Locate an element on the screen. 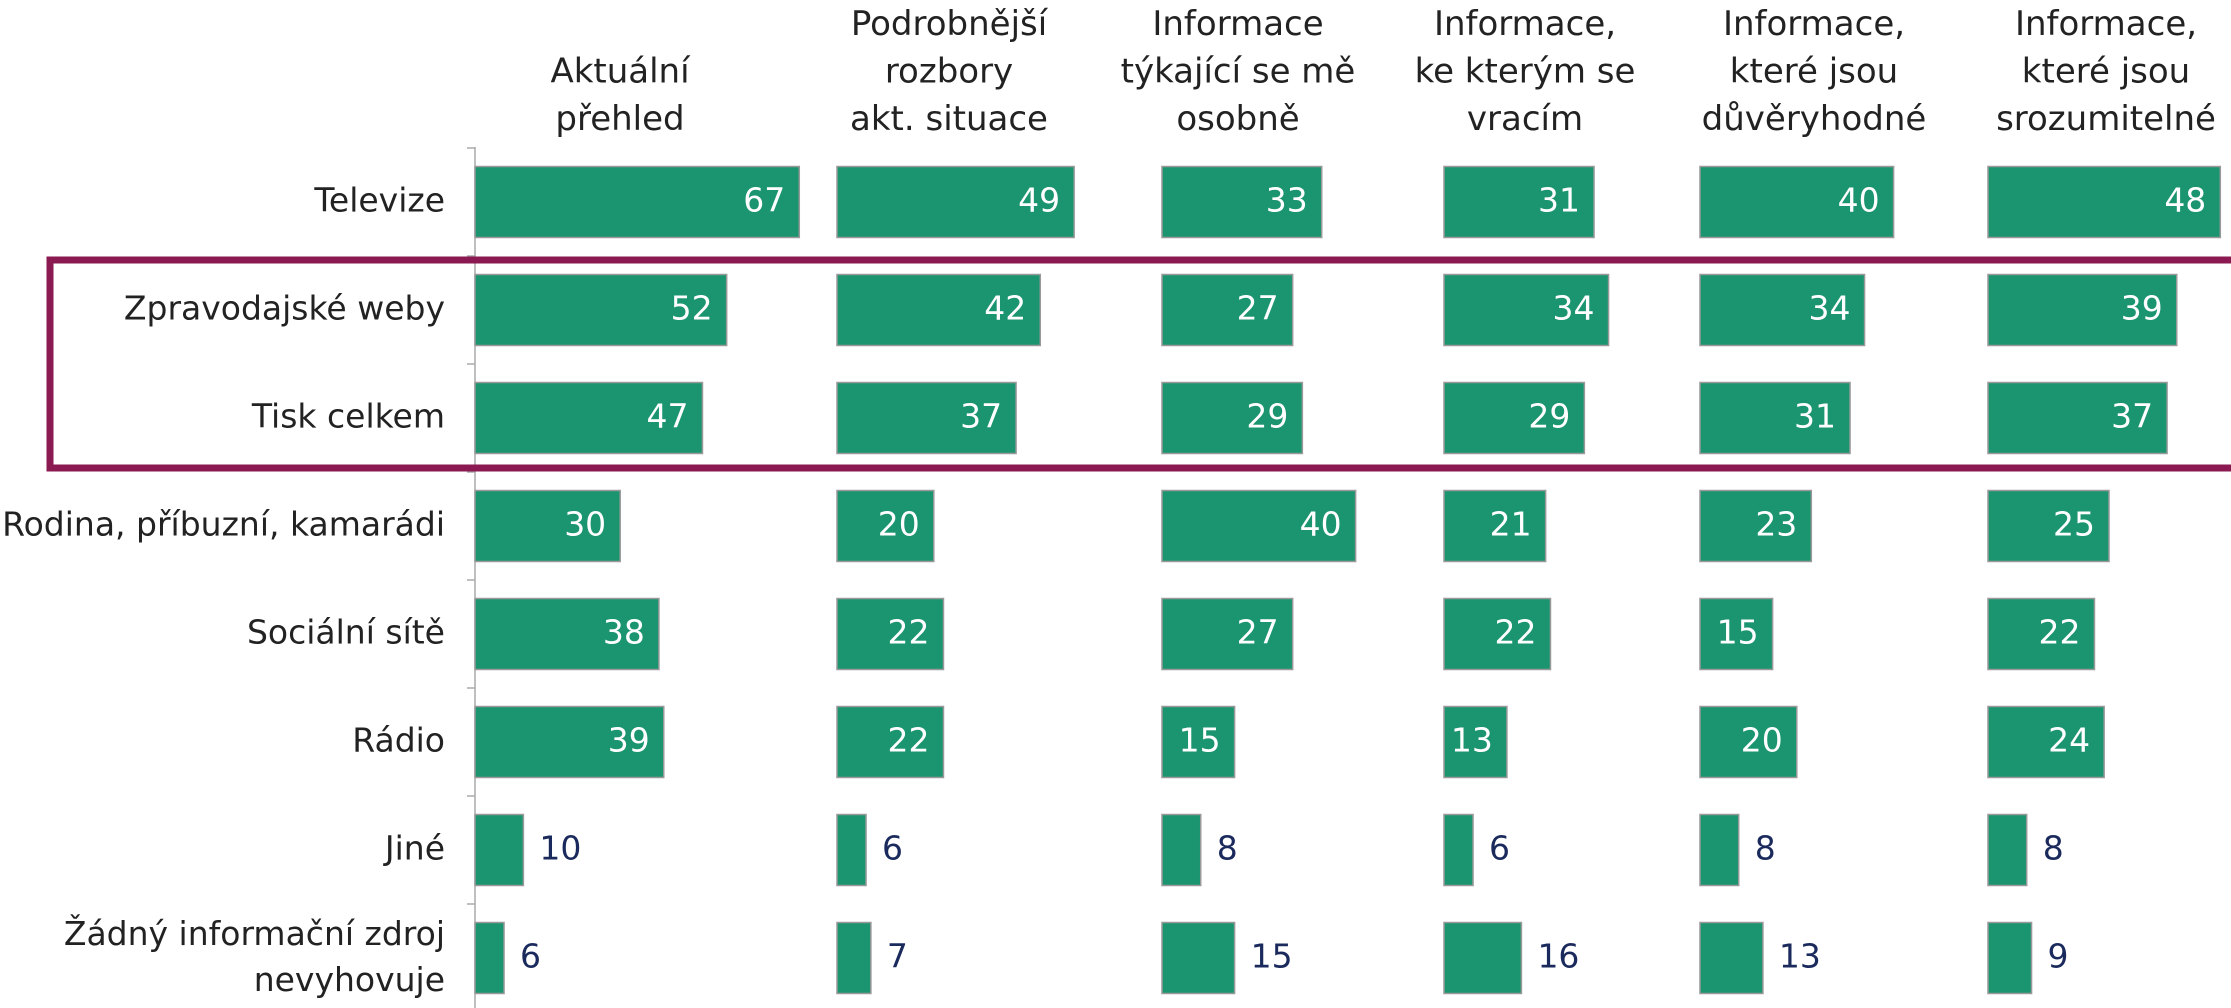 The image size is (2231, 1008). panel-title: Informace, ke kterým se vracím is located at coordinates (1525, 70).